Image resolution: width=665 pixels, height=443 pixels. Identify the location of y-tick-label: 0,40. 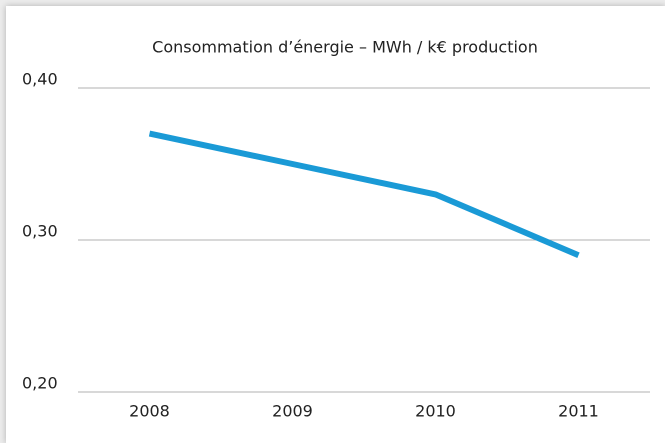
(40, 79).